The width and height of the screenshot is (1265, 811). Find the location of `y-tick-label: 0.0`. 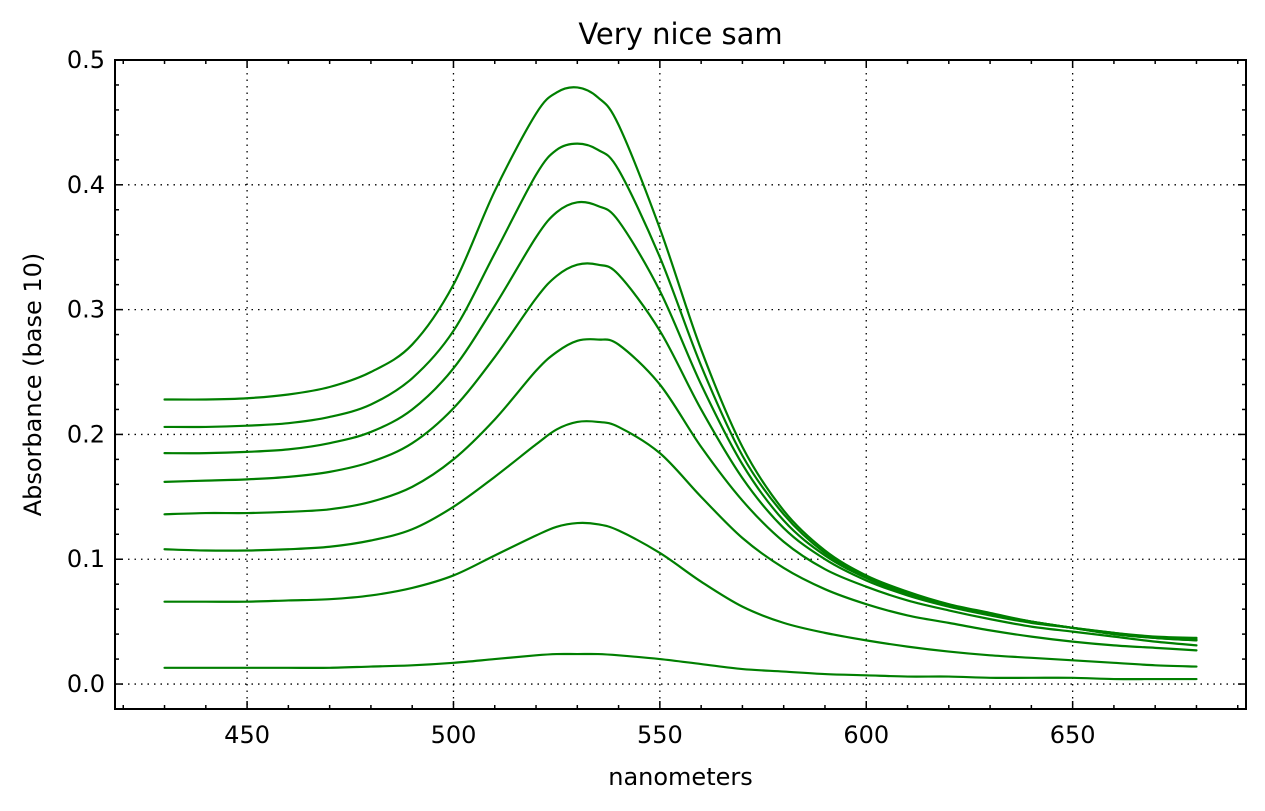

y-tick-label: 0.0 is located at coordinates (86, 684).